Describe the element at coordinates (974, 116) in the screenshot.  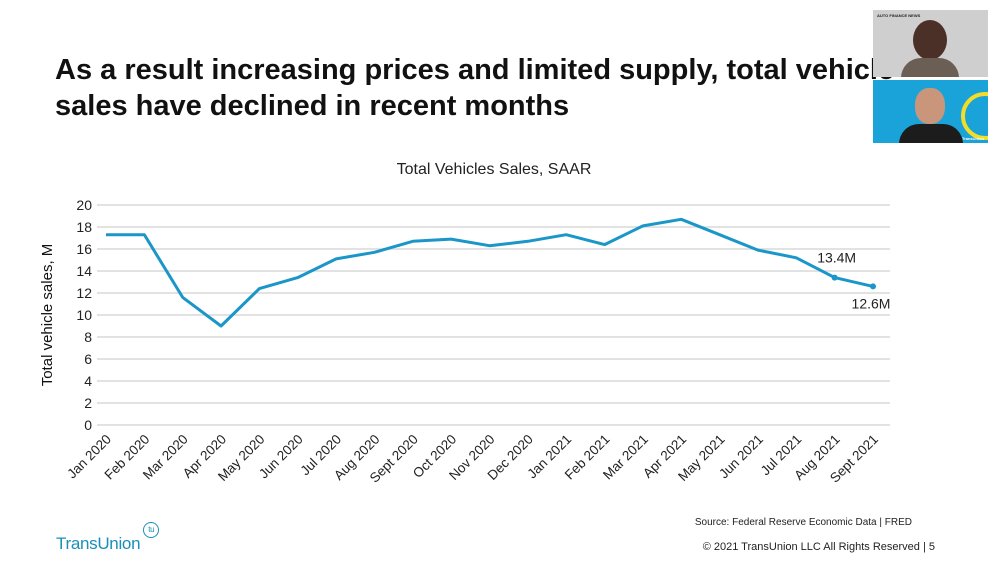
I see `tu-logo-backdrop` at that location.